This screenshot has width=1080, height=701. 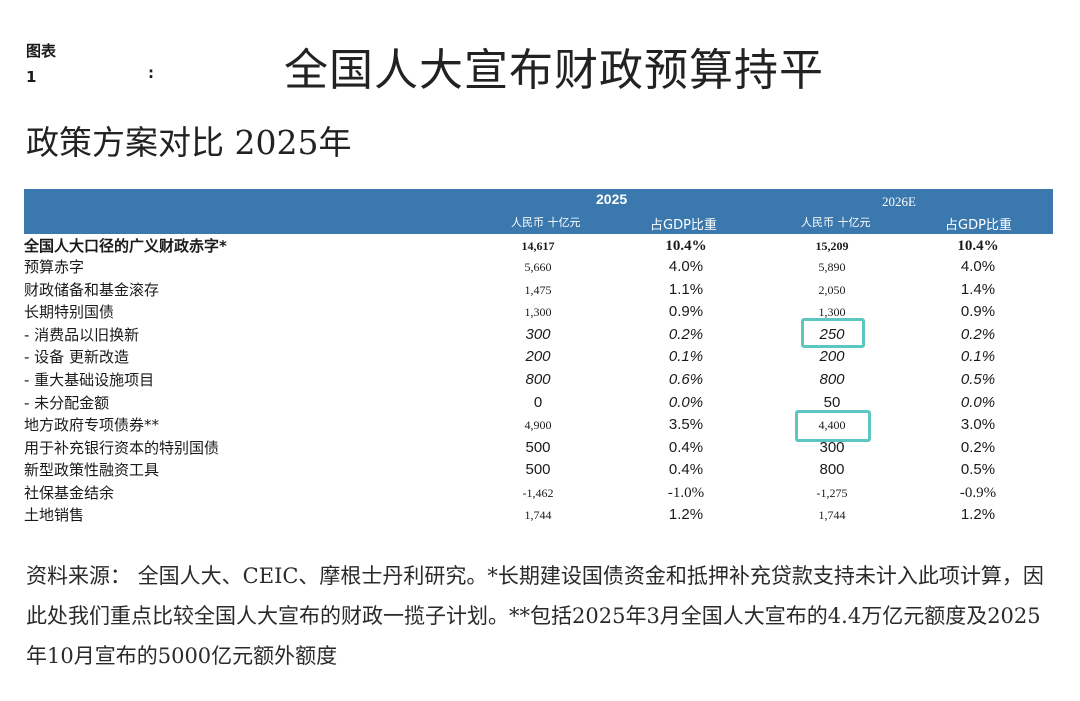 What do you see at coordinates (686, 266) in the screenshot?
I see `pct-2025: 4.0%` at bounding box center [686, 266].